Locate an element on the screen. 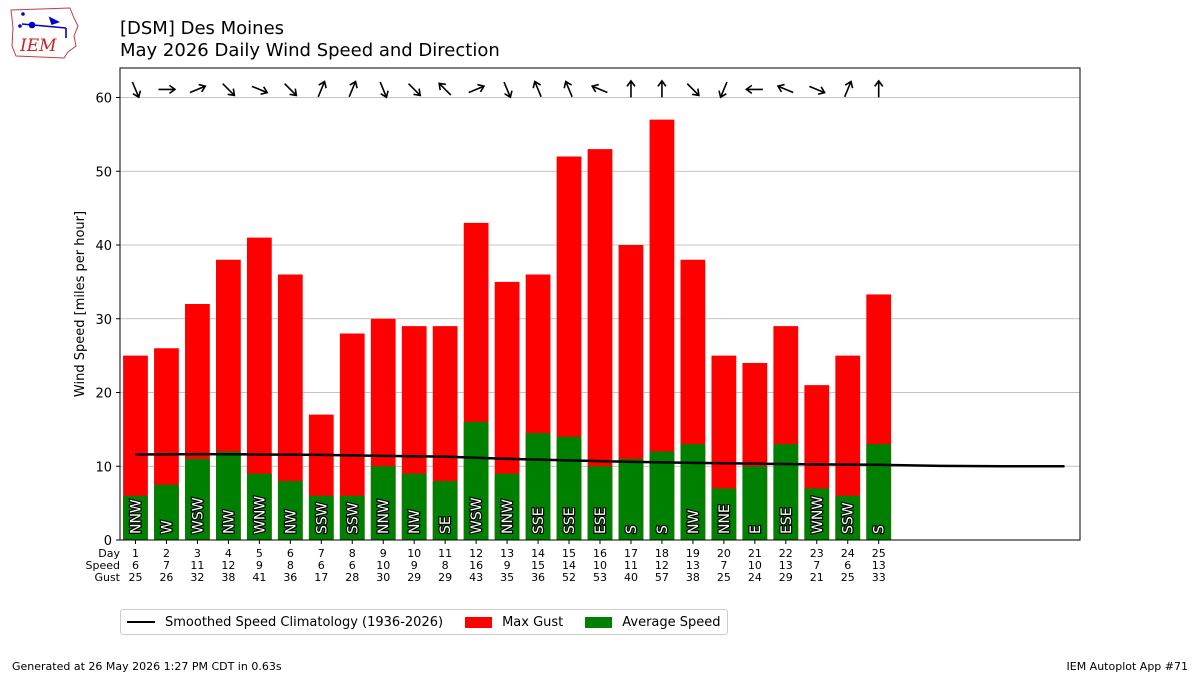 This screenshot has width=1200, height=675. day-label: 11 is located at coordinates (445, 553).